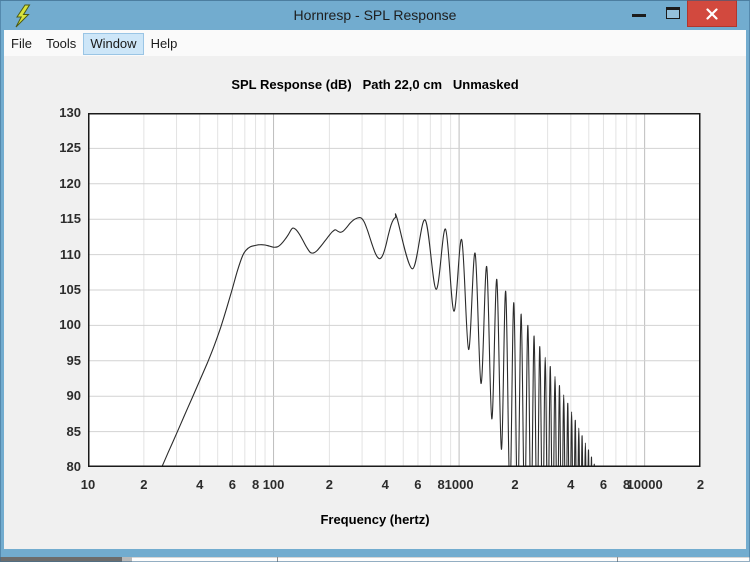 Image resolution: width=750 pixels, height=562 pixels. Describe the element at coordinates (70, 148) in the screenshot. I see `y-tick-label: 125` at that location.